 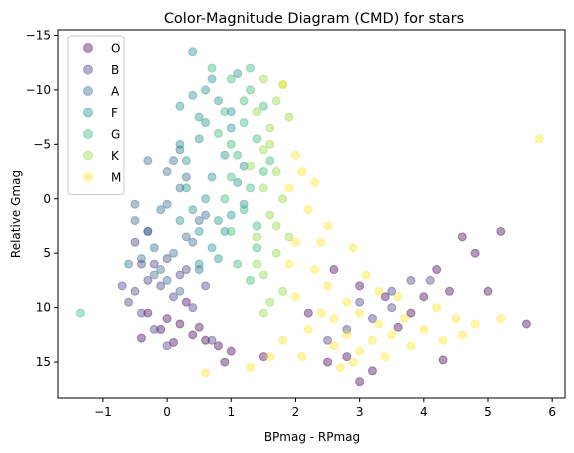 What do you see at coordinates (115, 49) in the screenshot?
I see `legend-label: O` at bounding box center [115, 49].